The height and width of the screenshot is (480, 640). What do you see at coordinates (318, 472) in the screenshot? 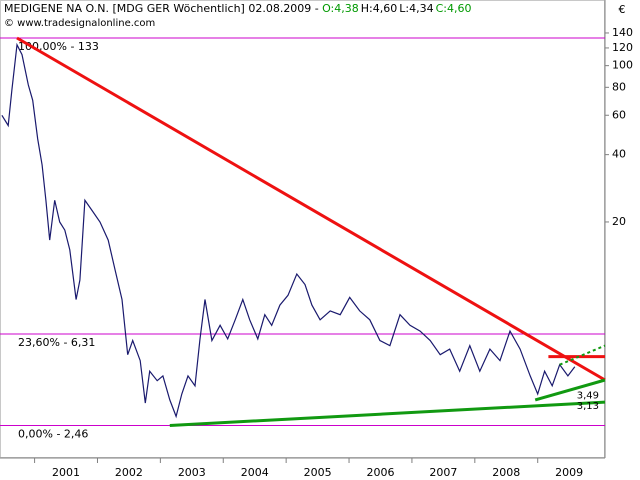
I see `x-tick-label: 2005` at bounding box center [318, 472].